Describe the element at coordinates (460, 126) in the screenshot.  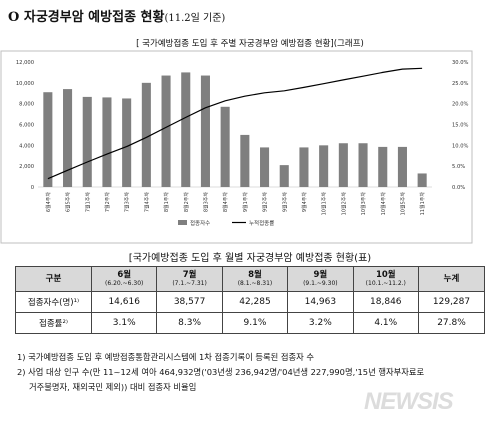
I see `y2-tick-label: 15.0%` at that location.